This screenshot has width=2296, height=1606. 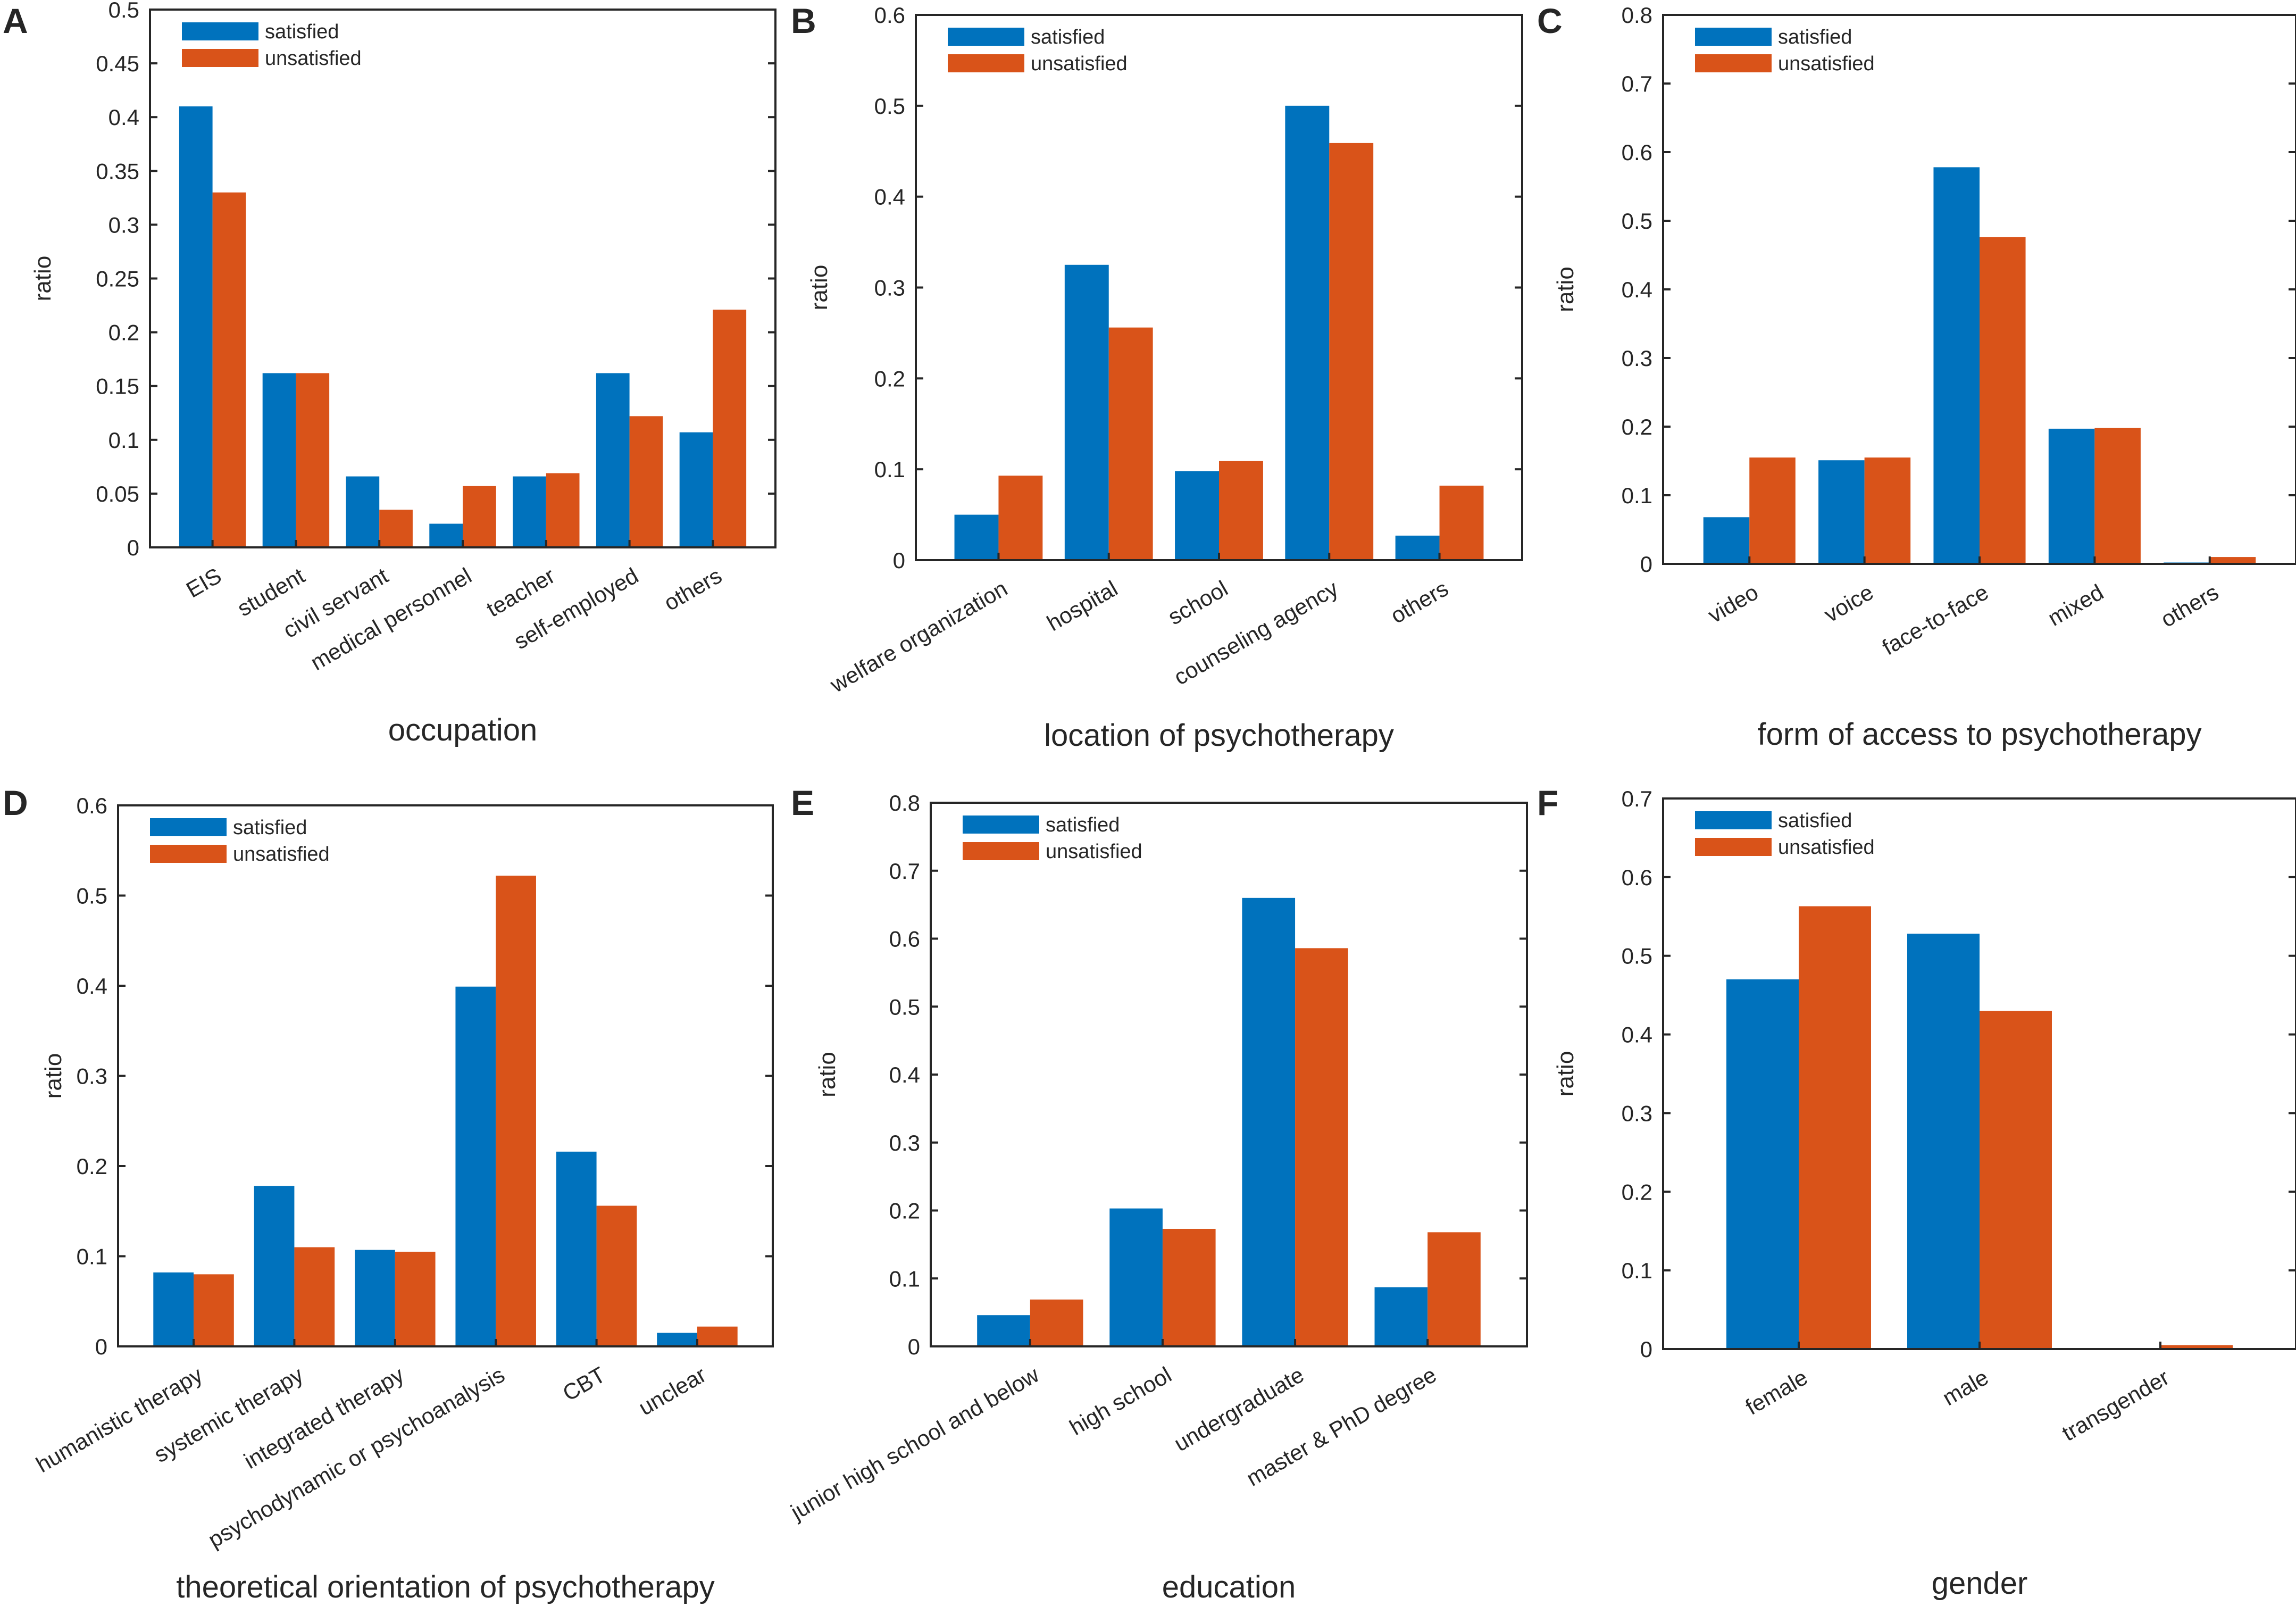 I want to click on x-tick-label: humanistic therapy, so click(x=120, y=1419).